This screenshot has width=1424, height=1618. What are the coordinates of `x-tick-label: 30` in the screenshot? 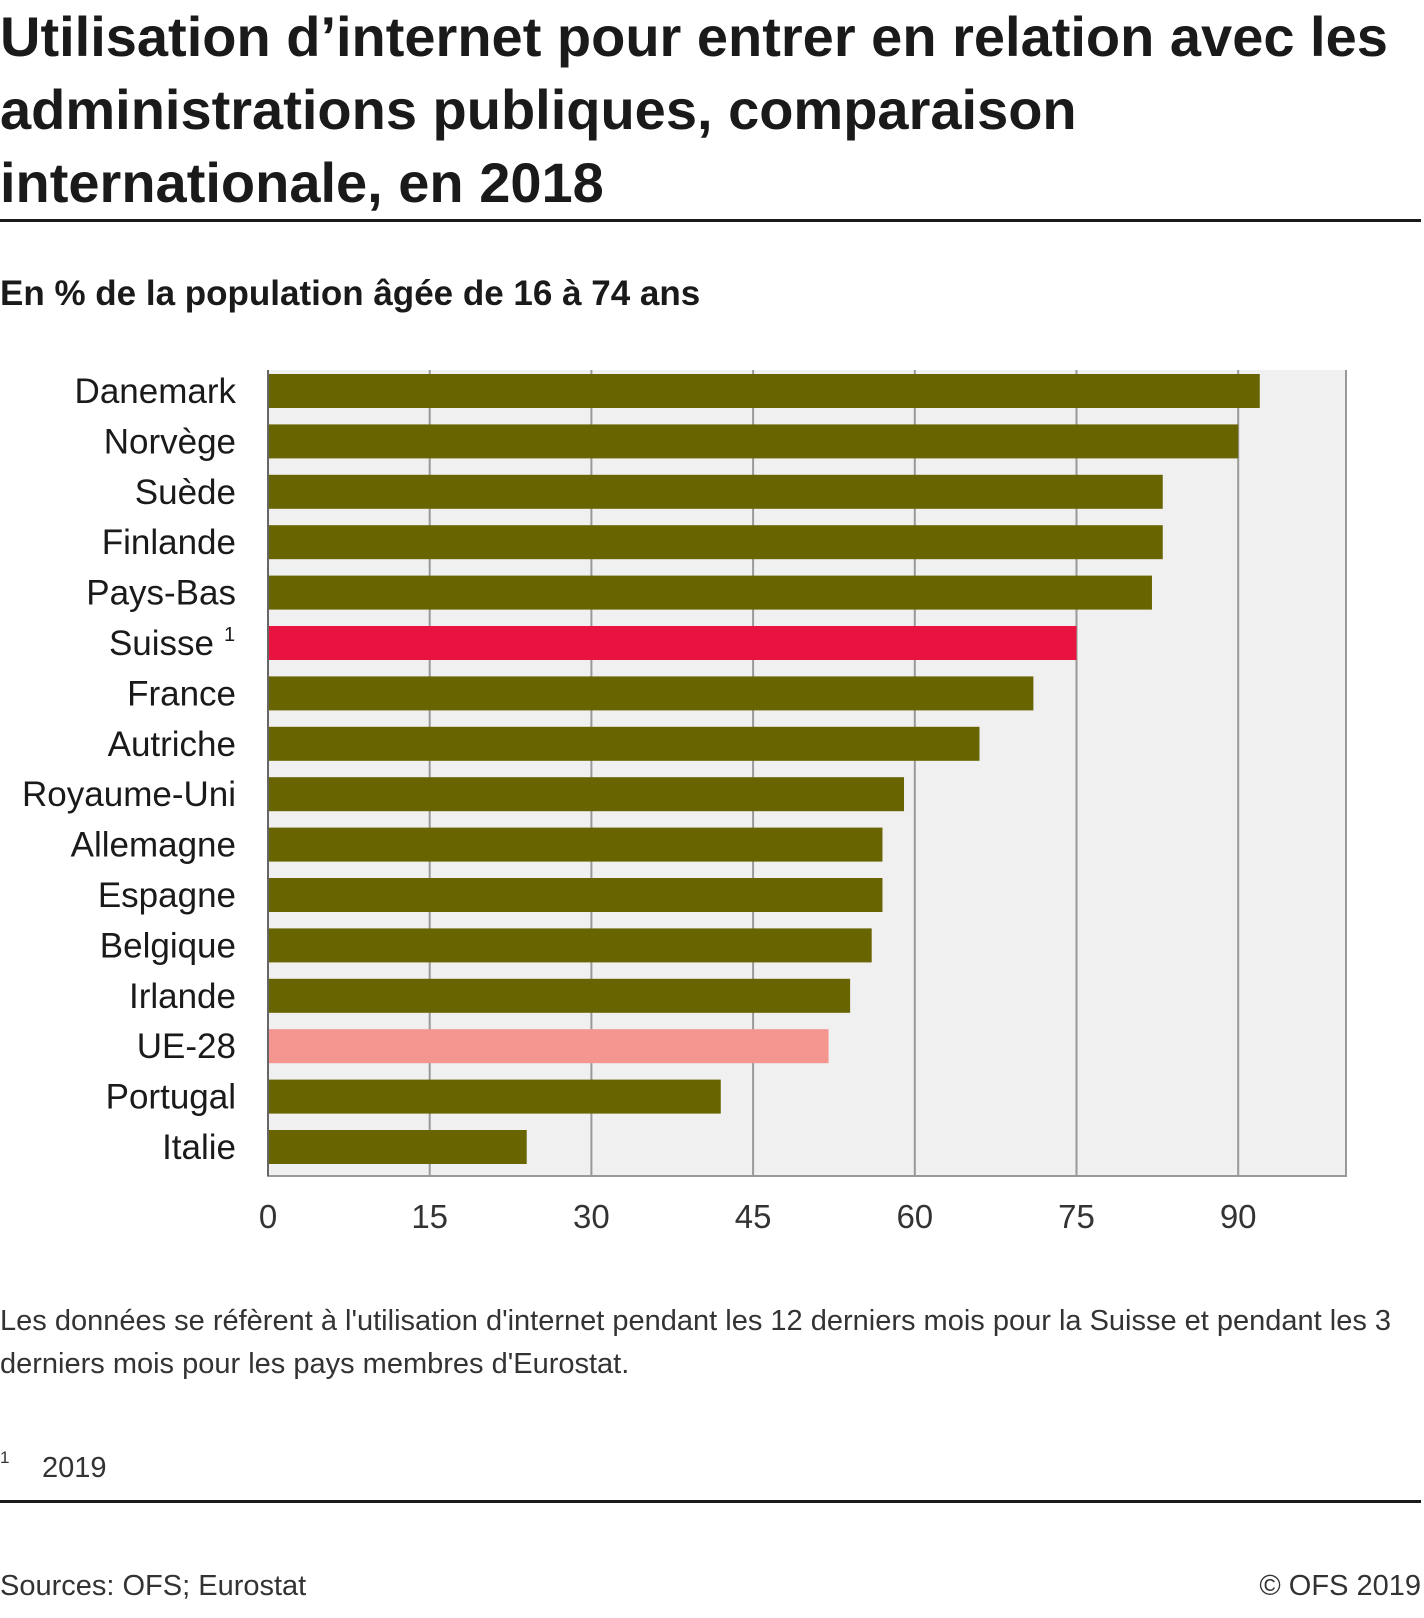 It's located at (591, 1216).